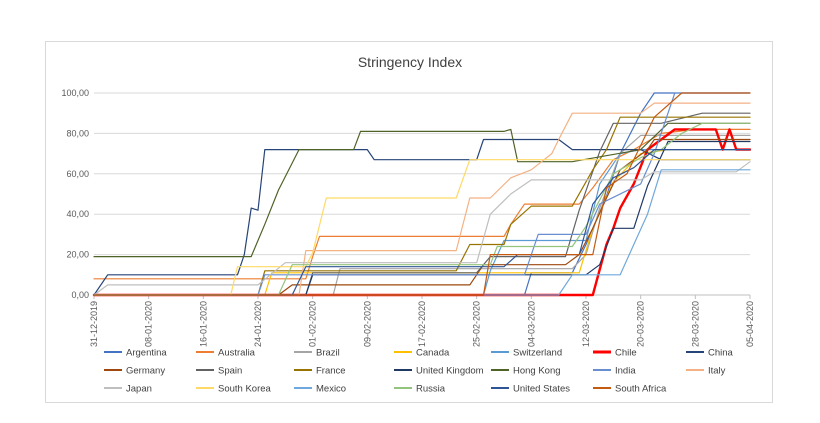  I want to click on legend-item: Switzerland, so click(526, 353).